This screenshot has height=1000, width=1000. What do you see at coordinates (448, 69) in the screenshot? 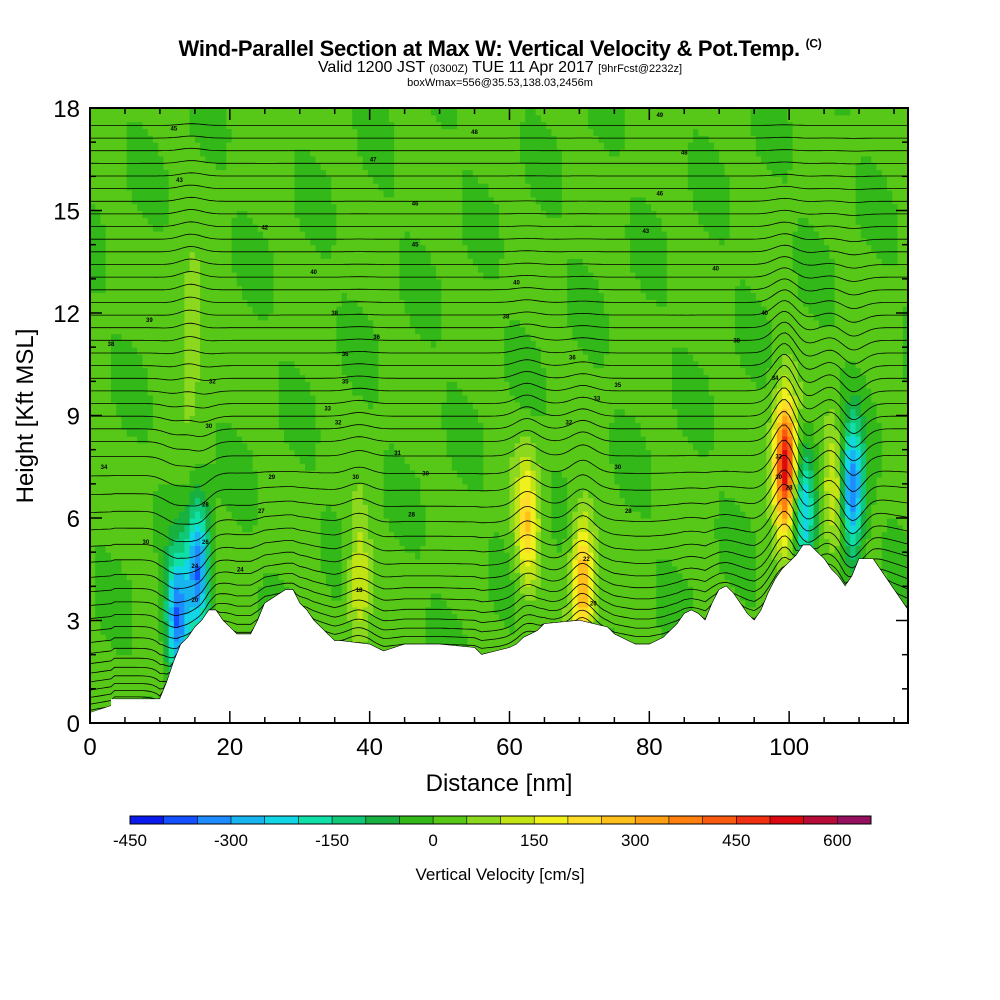
I see `utc-time: (0300Z)` at bounding box center [448, 69].